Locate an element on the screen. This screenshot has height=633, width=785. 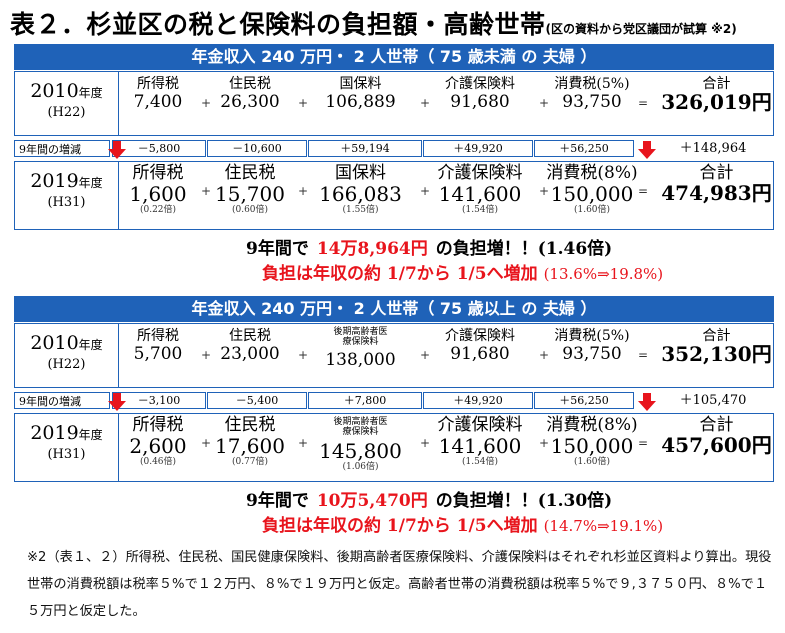
household-banner: 年金収入 240 万円・ 2 人世帯（ 75 歳以上 の 夫婦 ） is located at coordinates (394, 309).